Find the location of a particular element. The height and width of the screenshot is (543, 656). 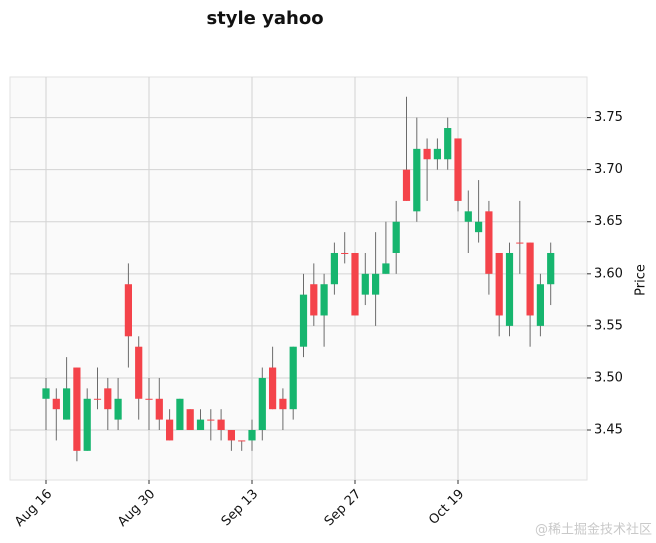

x-tick-label: Sep 13 is located at coordinates (240, 508).